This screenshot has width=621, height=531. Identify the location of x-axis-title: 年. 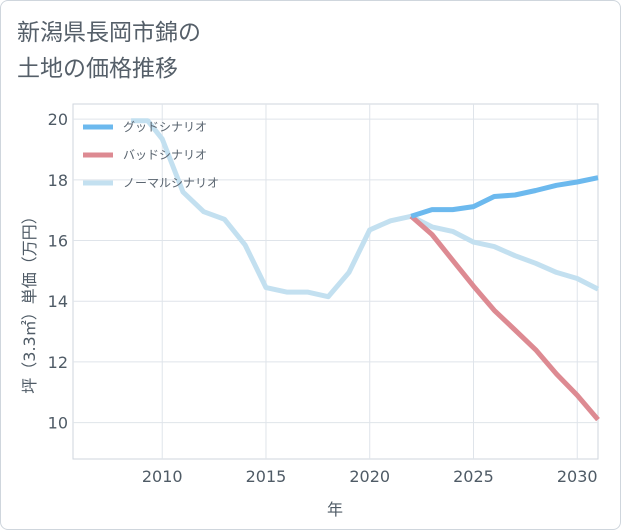
(335, 509).